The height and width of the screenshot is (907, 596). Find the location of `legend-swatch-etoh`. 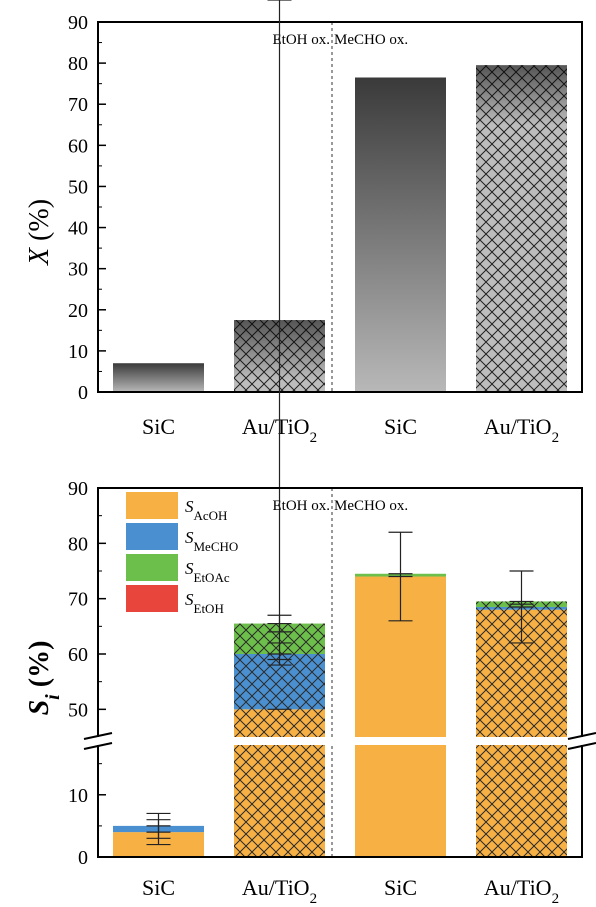

legend-swatch-etoh is located at coordinates (152, 598).